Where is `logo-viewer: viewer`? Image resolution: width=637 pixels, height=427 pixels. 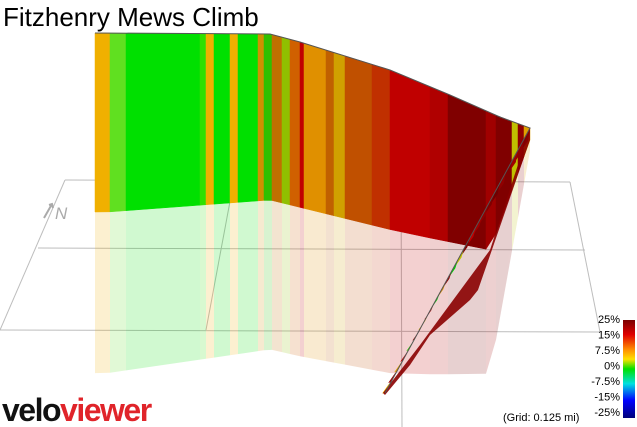
logo-viewer: viewer is located at coordinates (106, 409).